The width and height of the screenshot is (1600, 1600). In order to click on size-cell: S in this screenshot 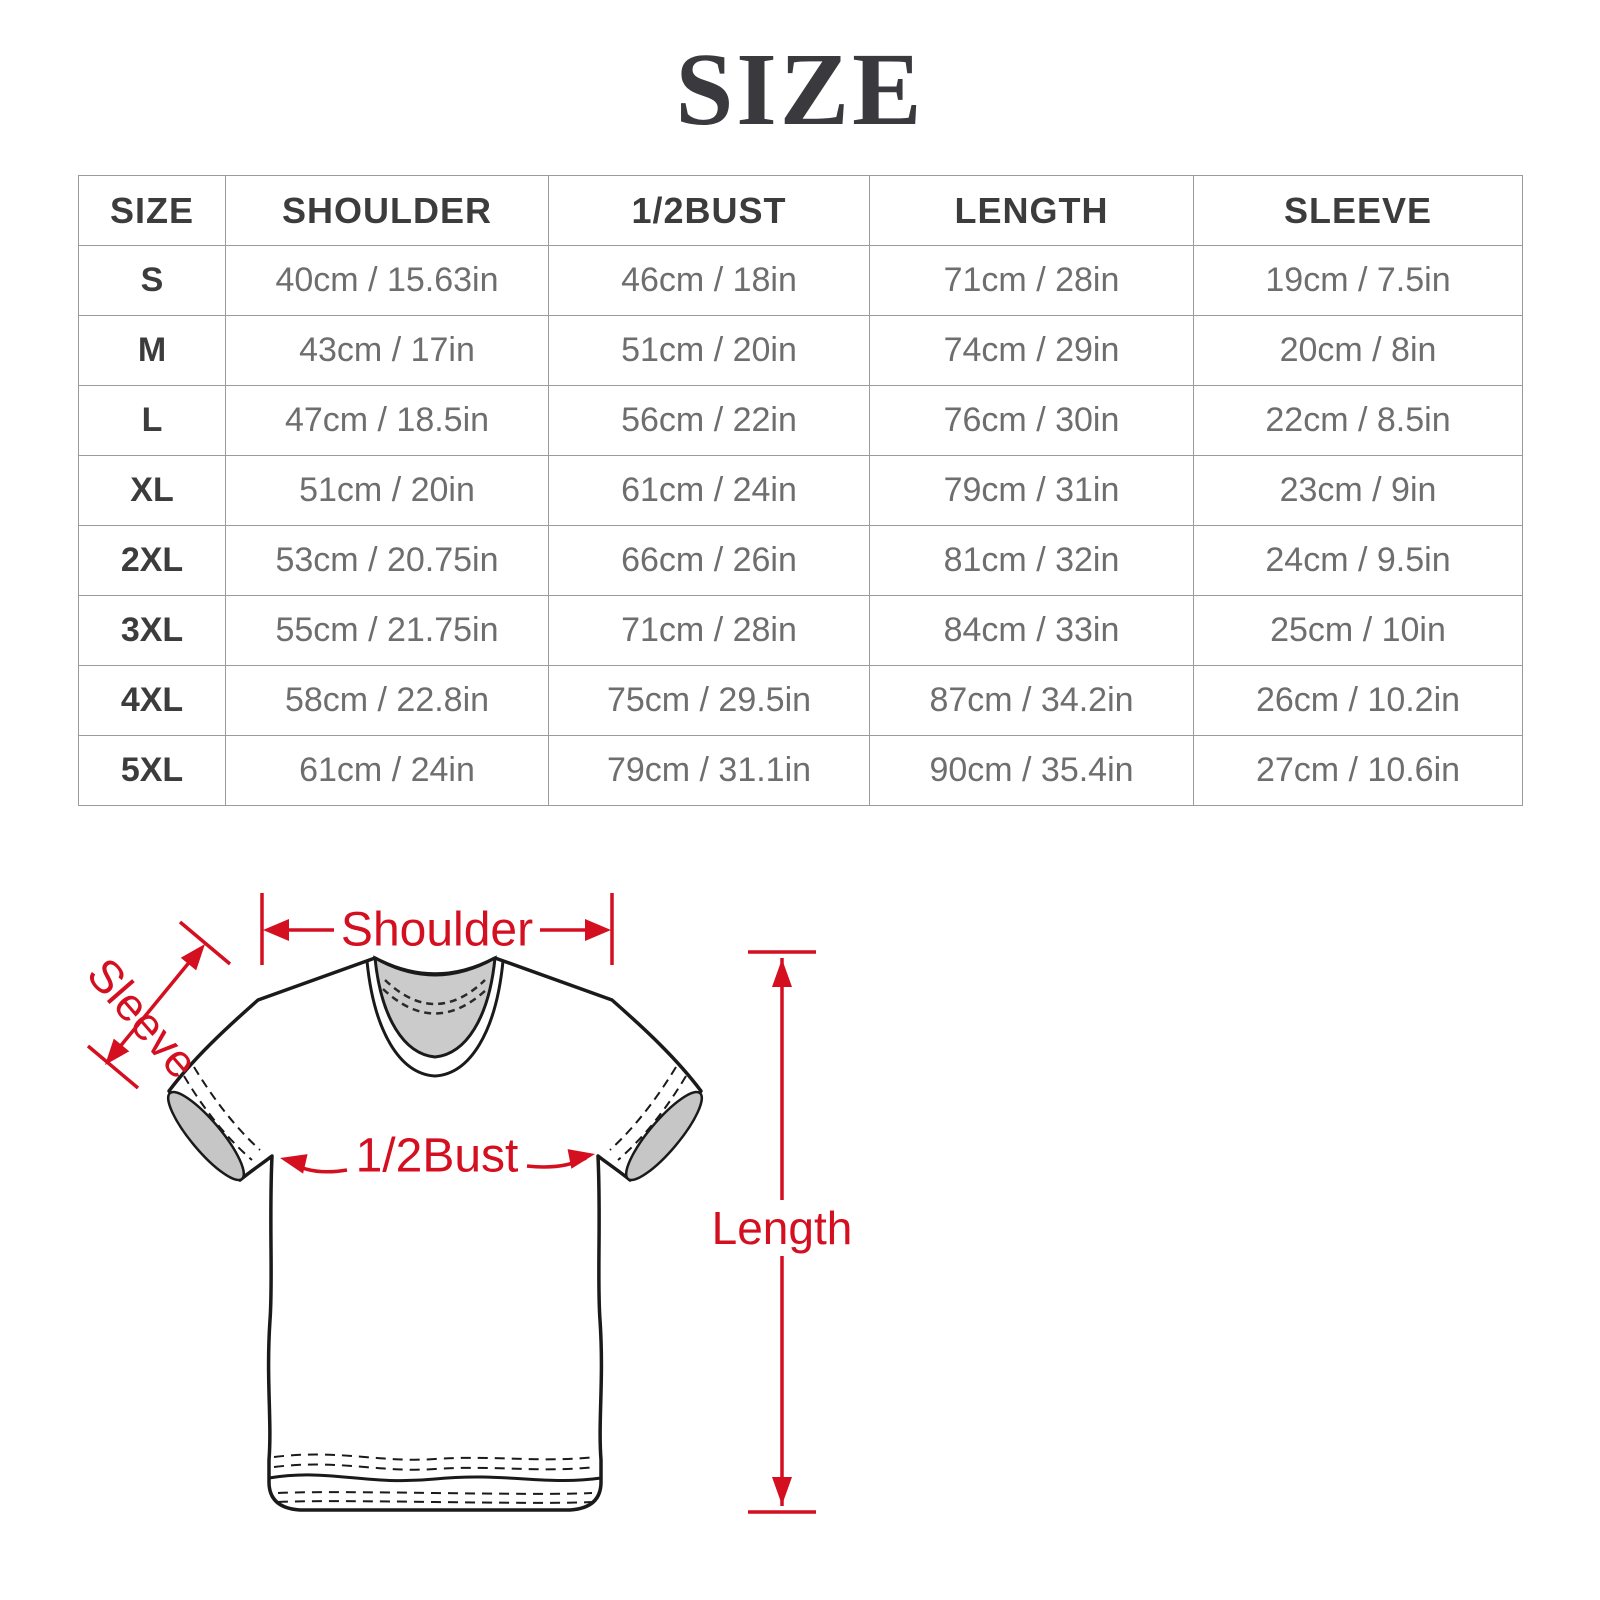, I will do `click(152, 280)`.